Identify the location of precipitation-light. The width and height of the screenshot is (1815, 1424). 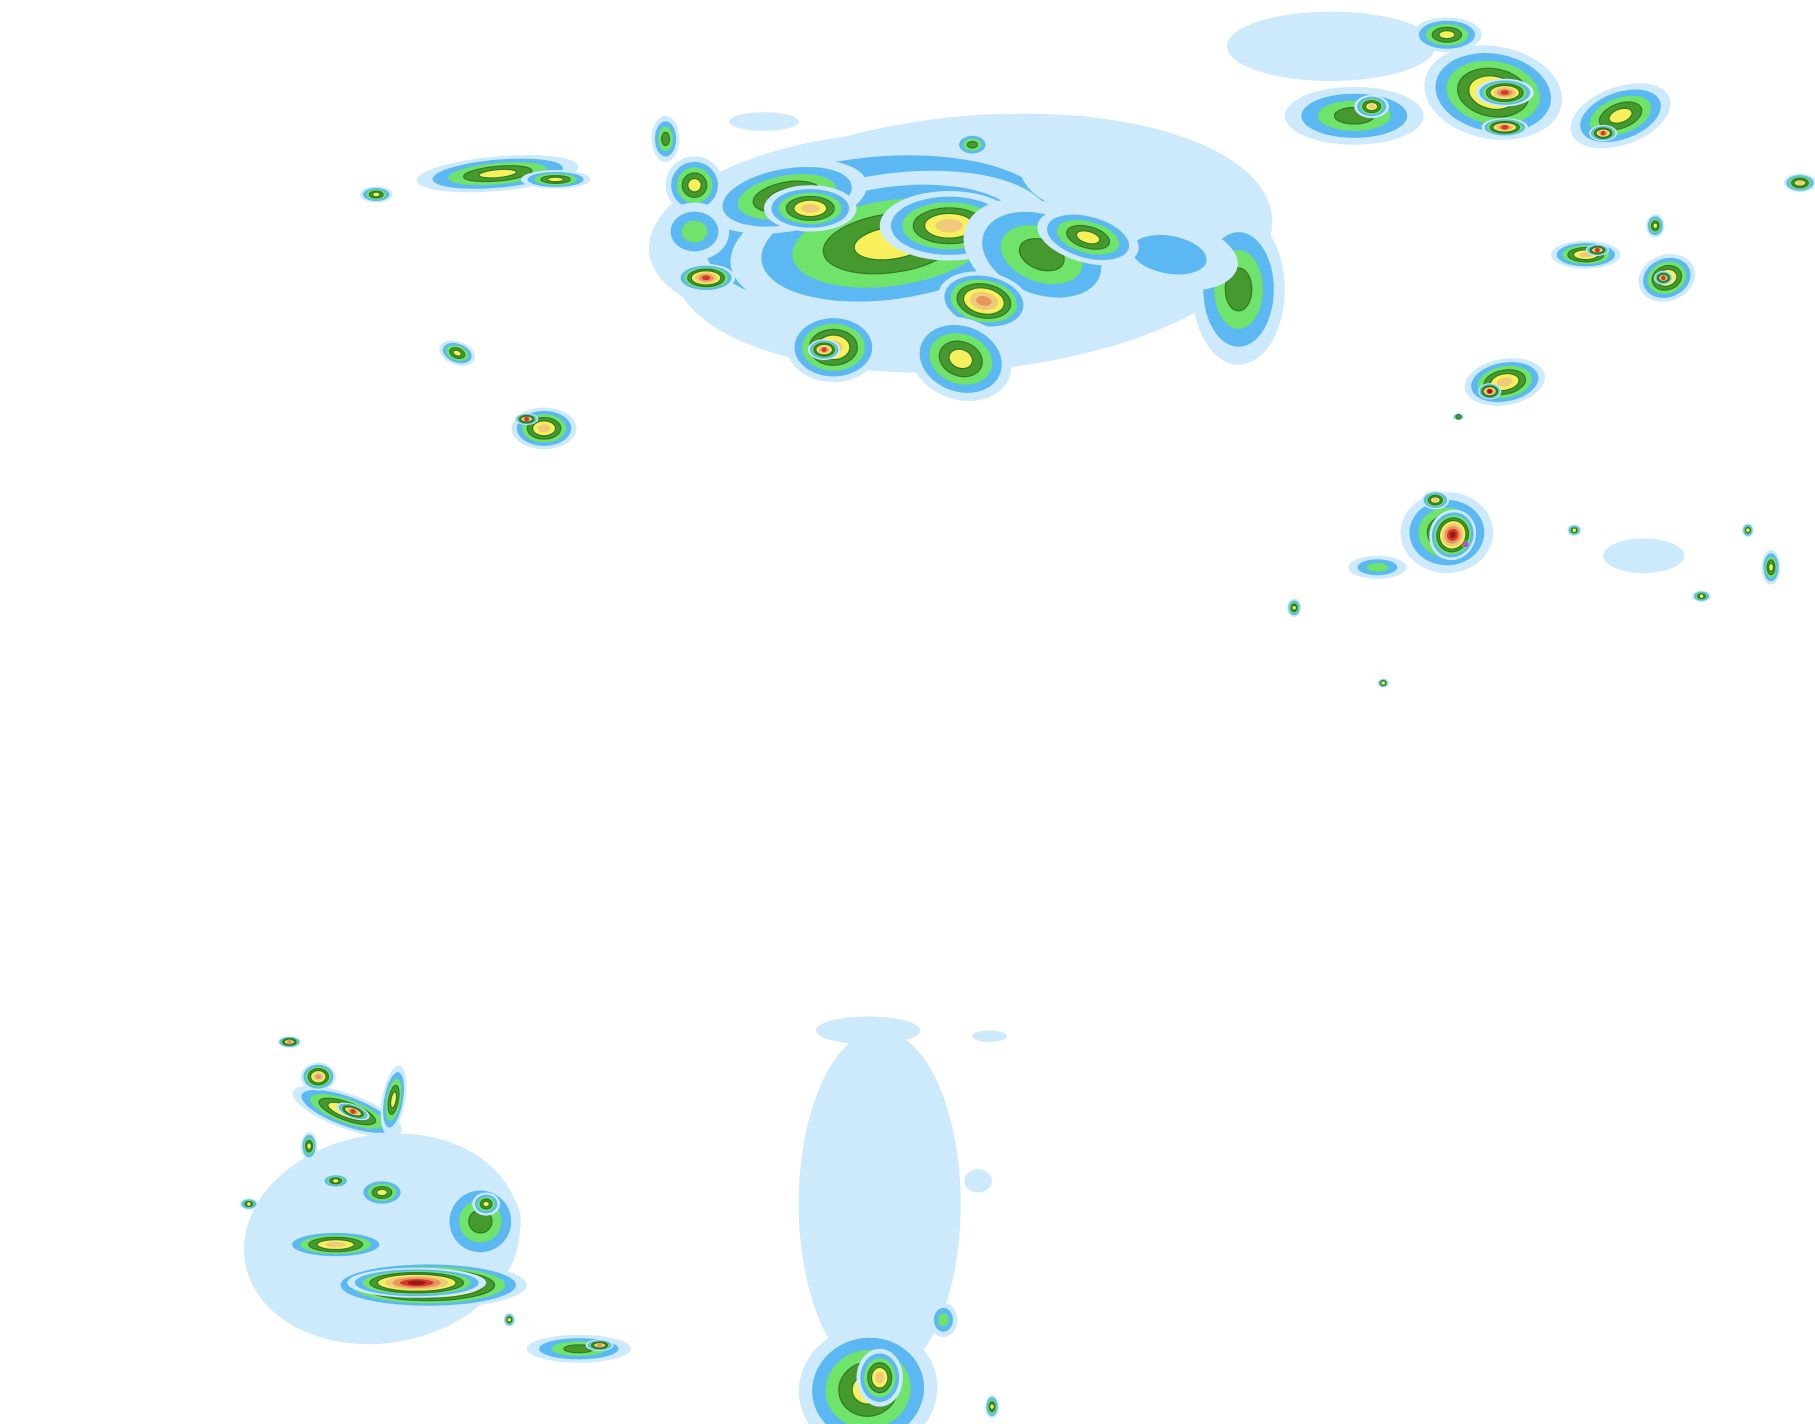
(1169, 254).